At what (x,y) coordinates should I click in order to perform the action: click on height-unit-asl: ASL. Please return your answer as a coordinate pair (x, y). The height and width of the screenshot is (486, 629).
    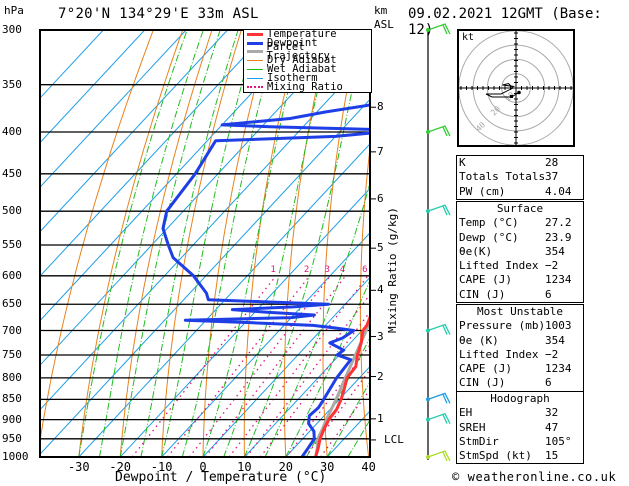
    Looking at the image, I should click on (384, 24).